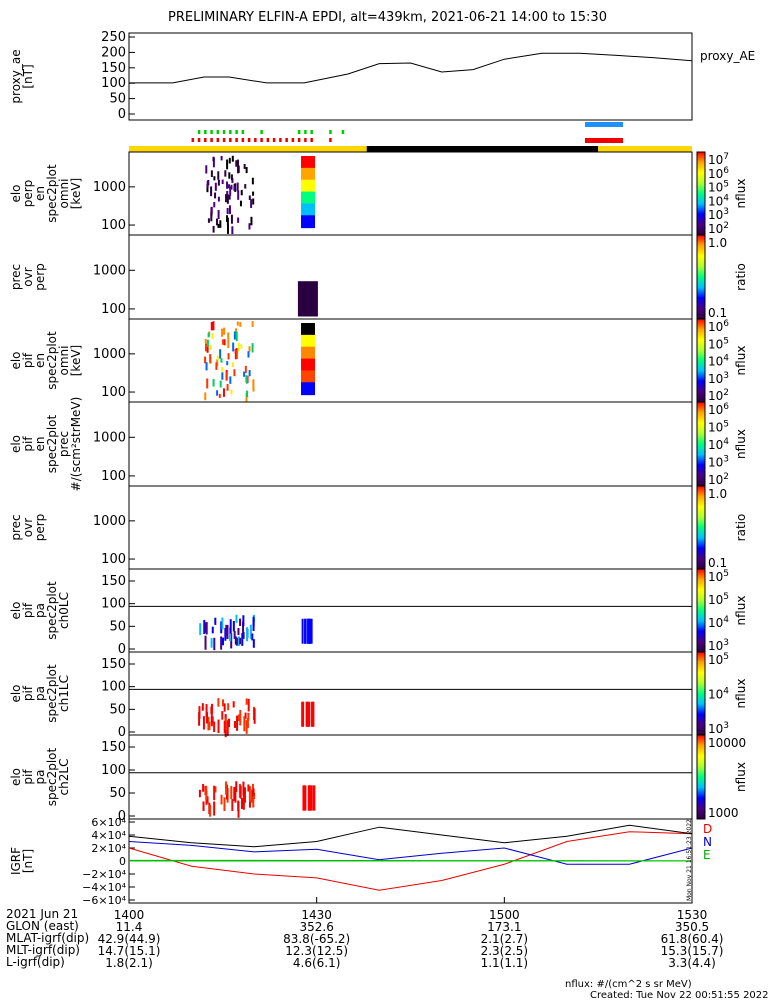 This screenshot has height=1001, width=775. I want to click on ylabel-igrf: [nT], so click(28, 861).